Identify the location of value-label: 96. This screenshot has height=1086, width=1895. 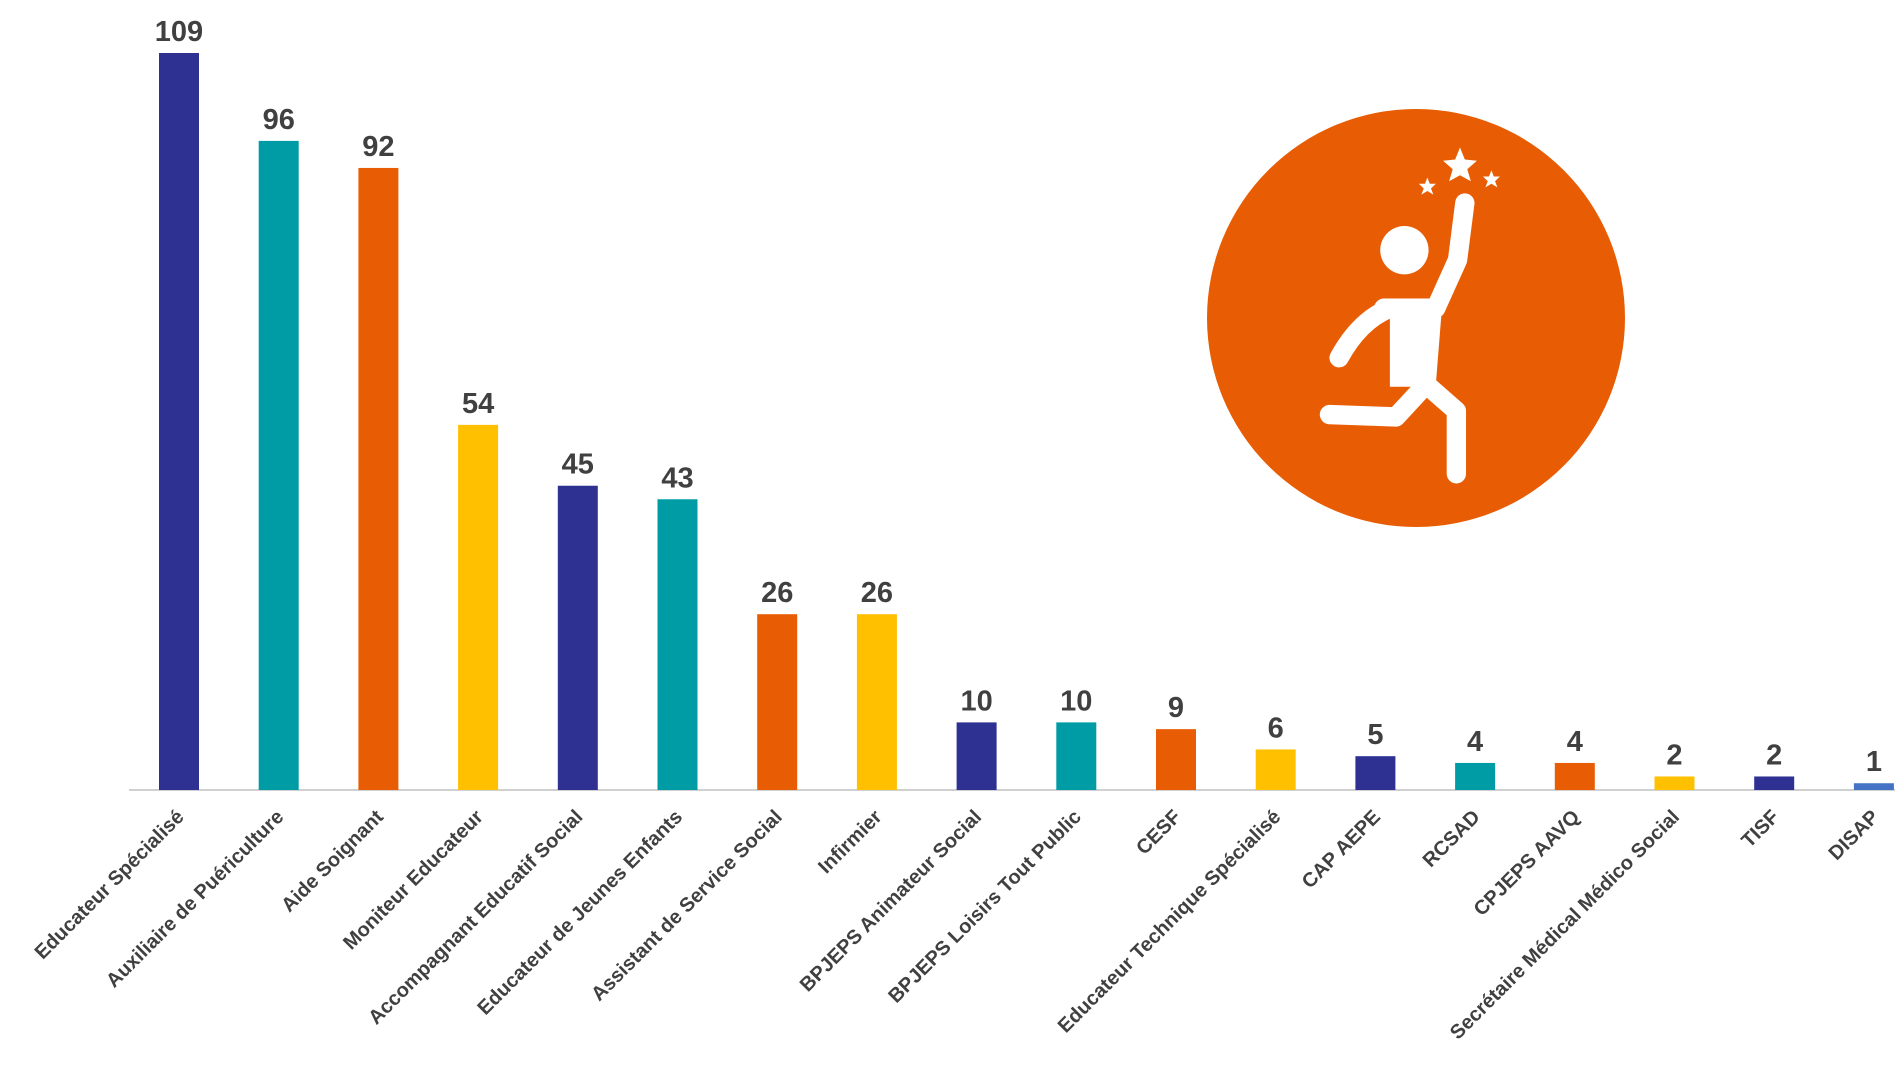
(279, 120).